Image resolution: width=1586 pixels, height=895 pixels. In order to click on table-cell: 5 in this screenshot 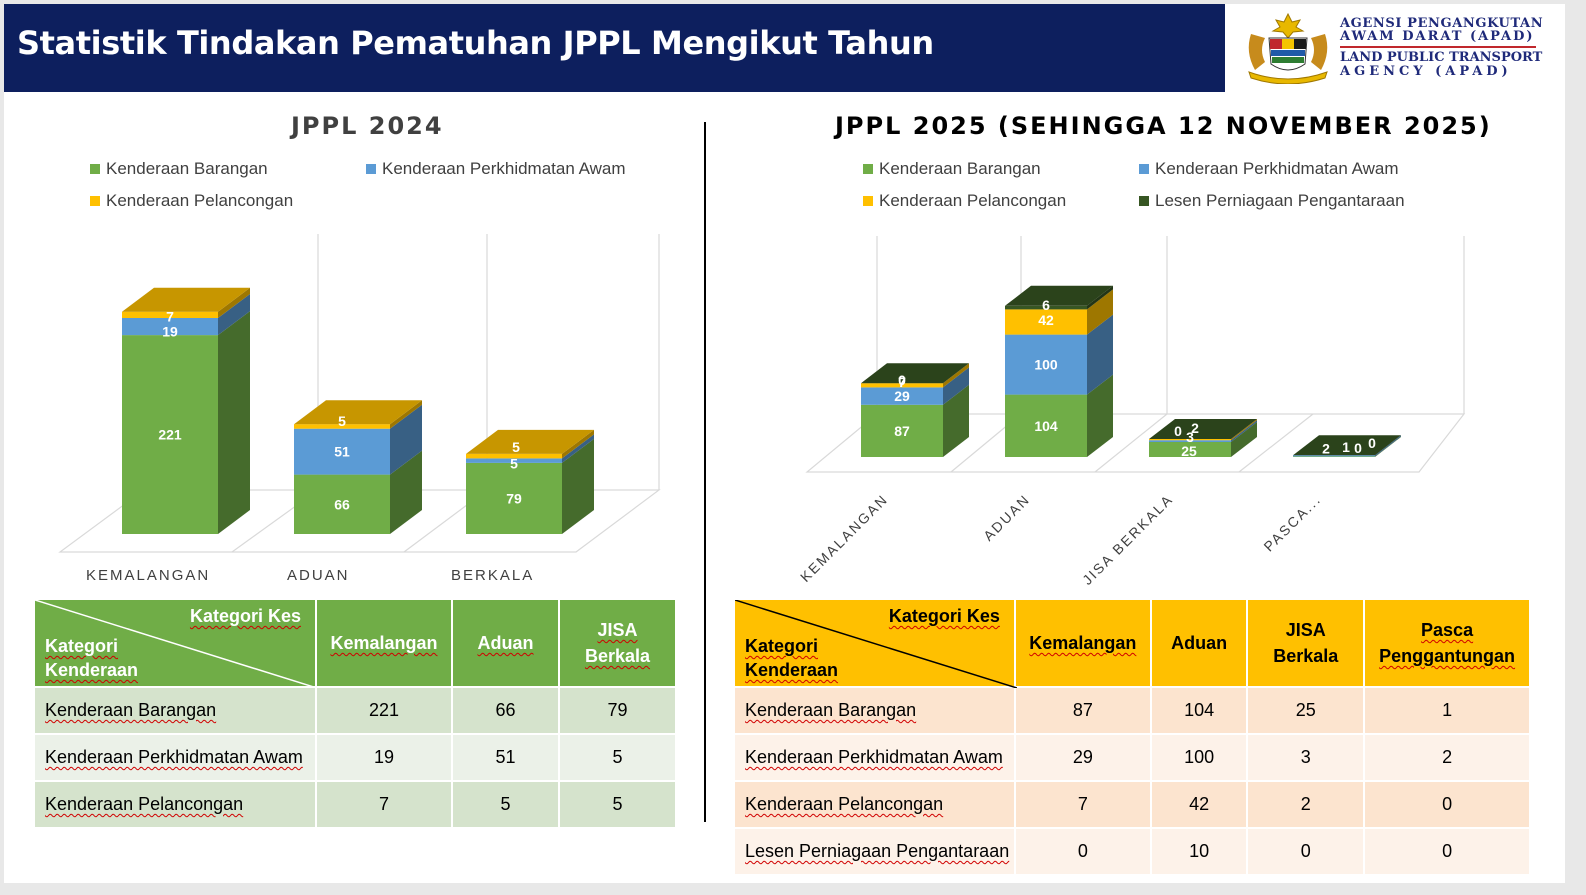, I will do `click(505, 804)`.